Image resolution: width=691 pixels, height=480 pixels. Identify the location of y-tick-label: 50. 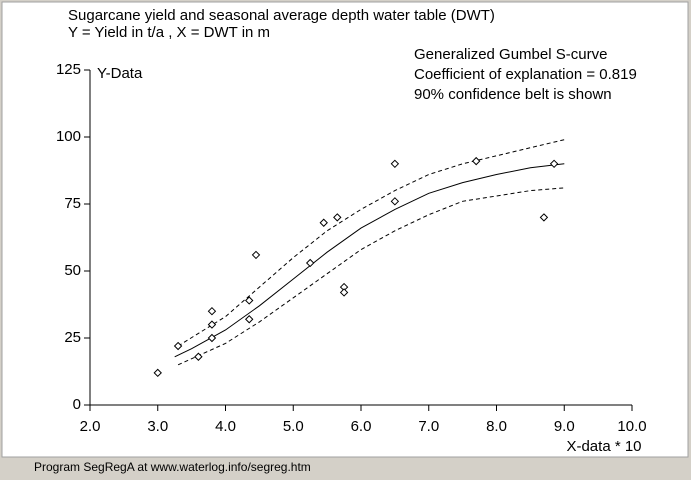
(72, 270).